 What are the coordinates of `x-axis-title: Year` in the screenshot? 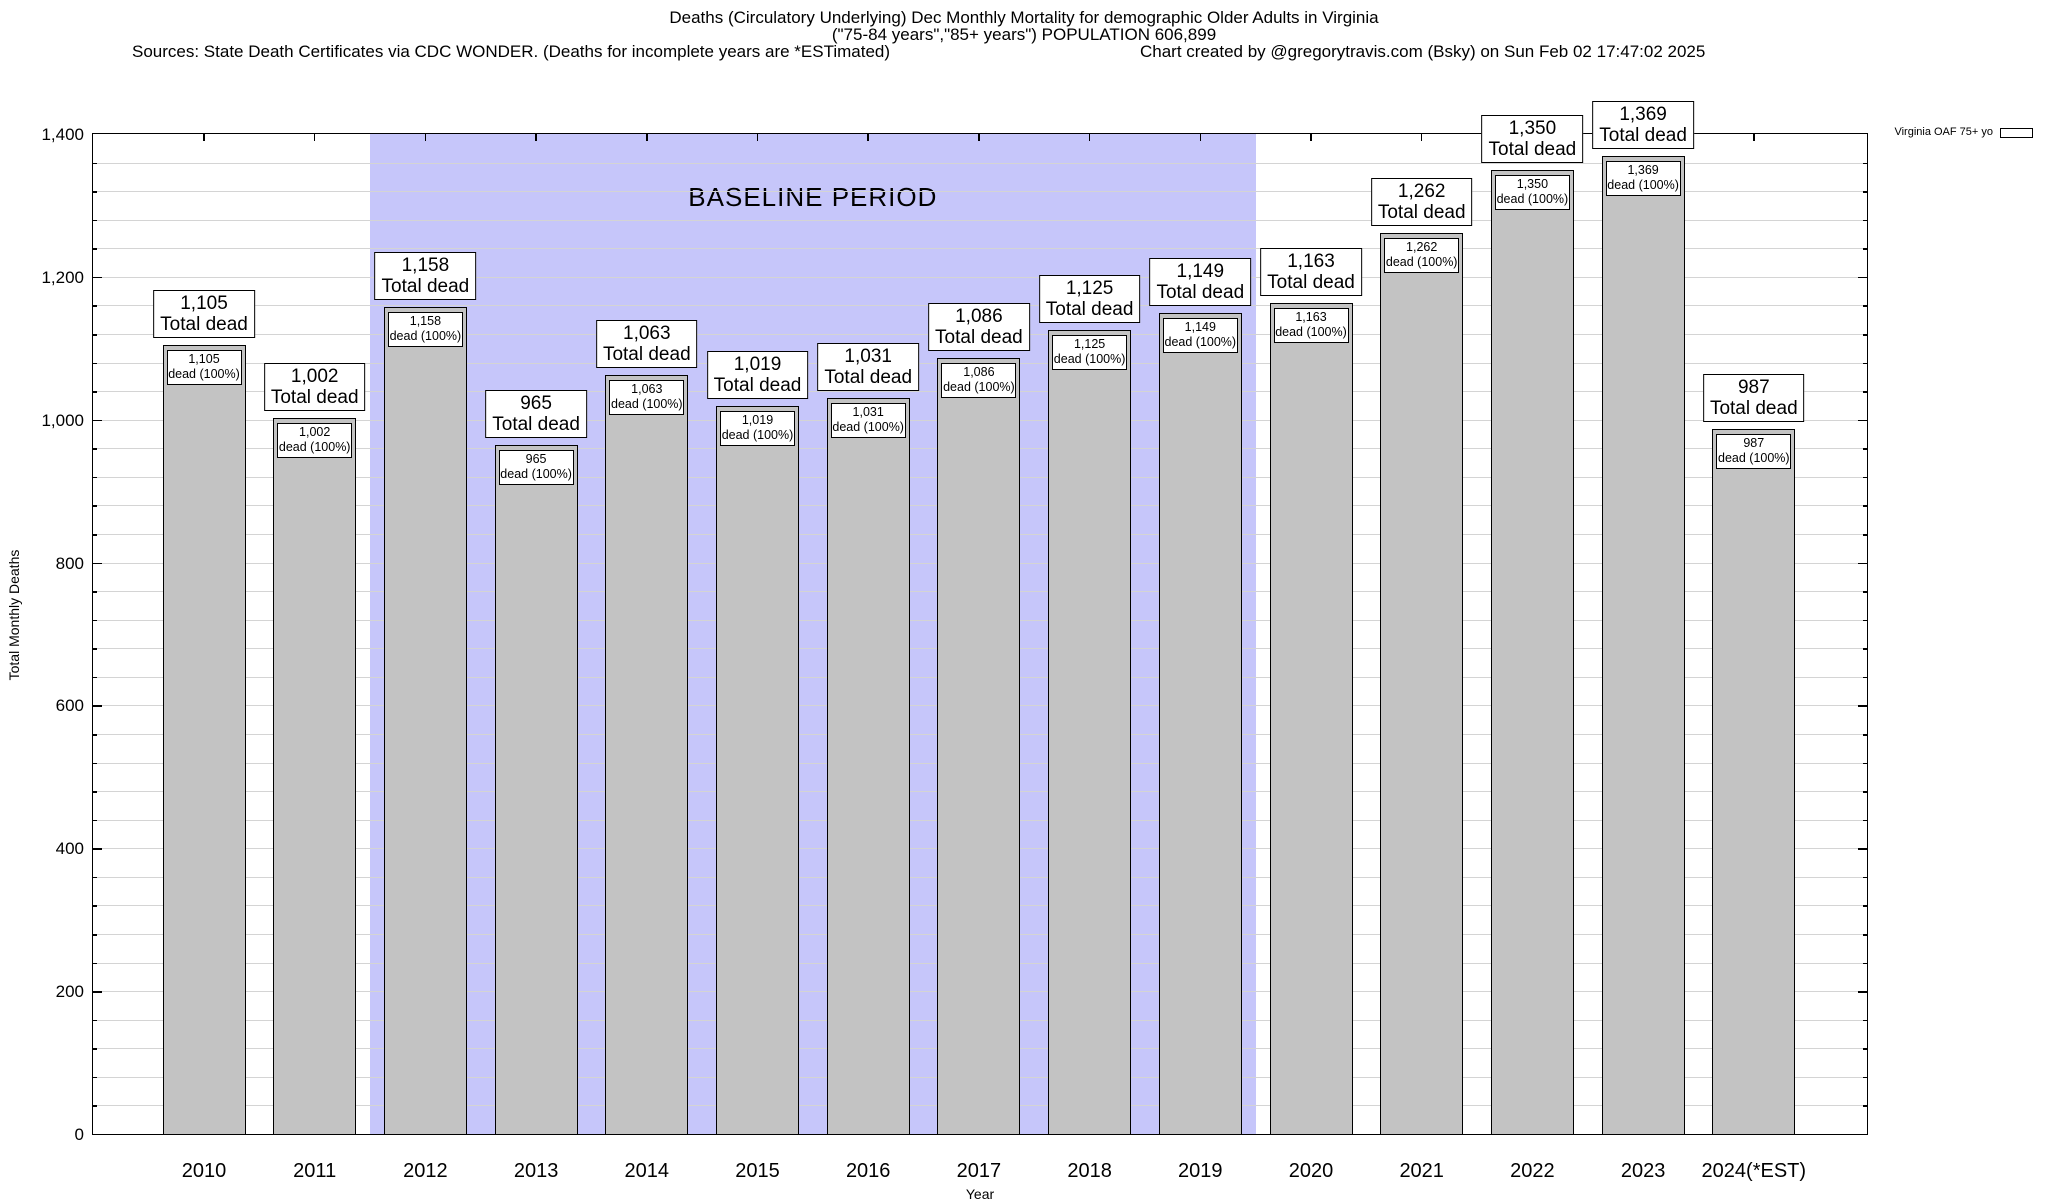 It's located at (980, 1194).